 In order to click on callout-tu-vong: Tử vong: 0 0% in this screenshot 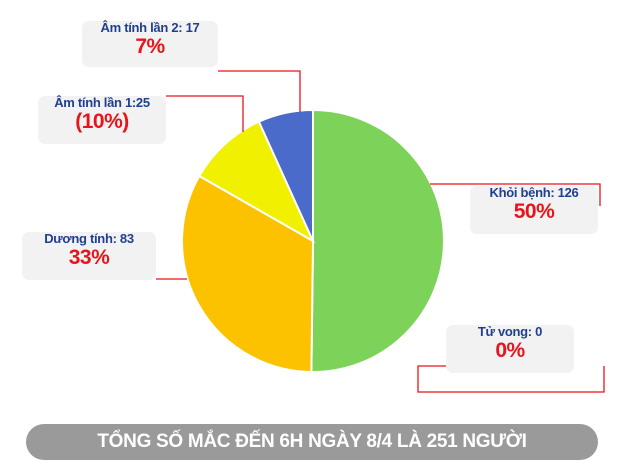, I will do `click(510, 348)`.